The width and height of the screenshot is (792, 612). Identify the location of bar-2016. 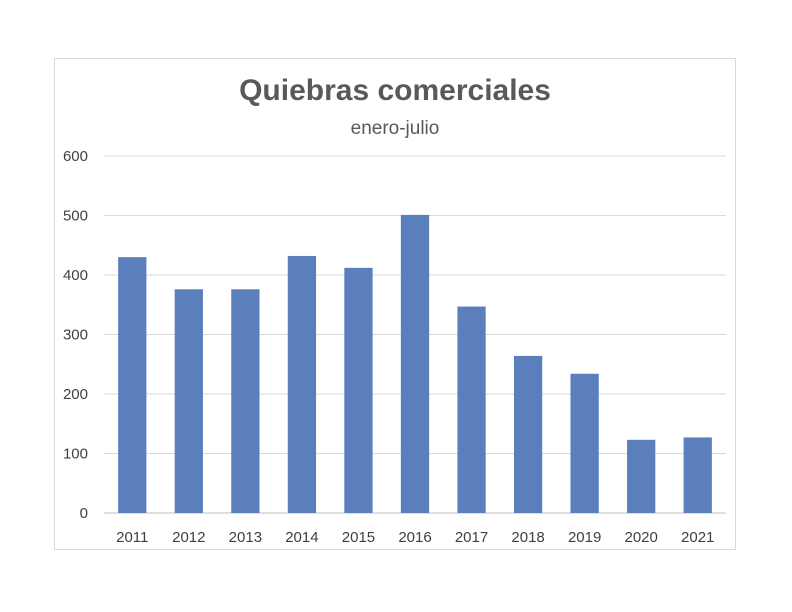
(415, 363).